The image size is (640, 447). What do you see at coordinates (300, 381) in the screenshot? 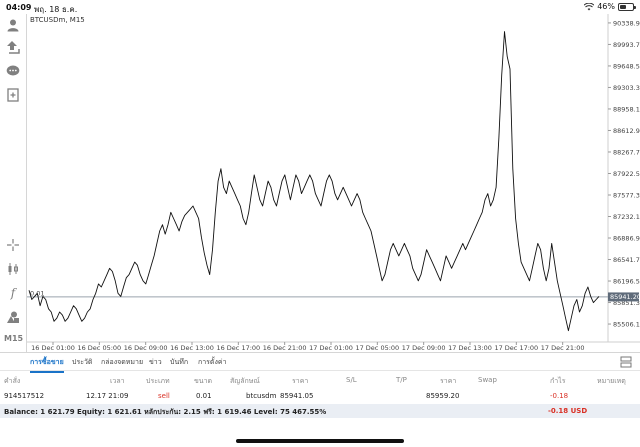
I see `col-price: ราคา` at bounding box center [300, 381].